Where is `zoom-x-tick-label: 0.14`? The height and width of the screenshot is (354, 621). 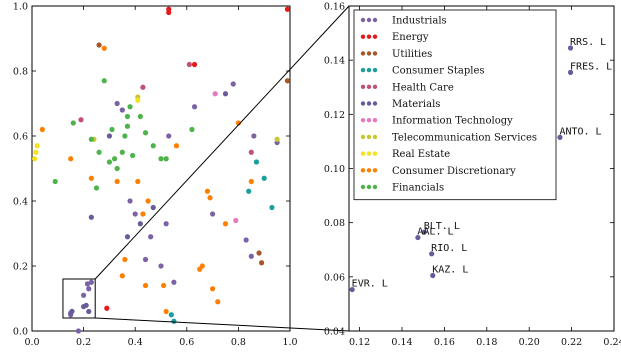 zoom-x-tick-label: 0.14 is located at coordinates (401, 342).